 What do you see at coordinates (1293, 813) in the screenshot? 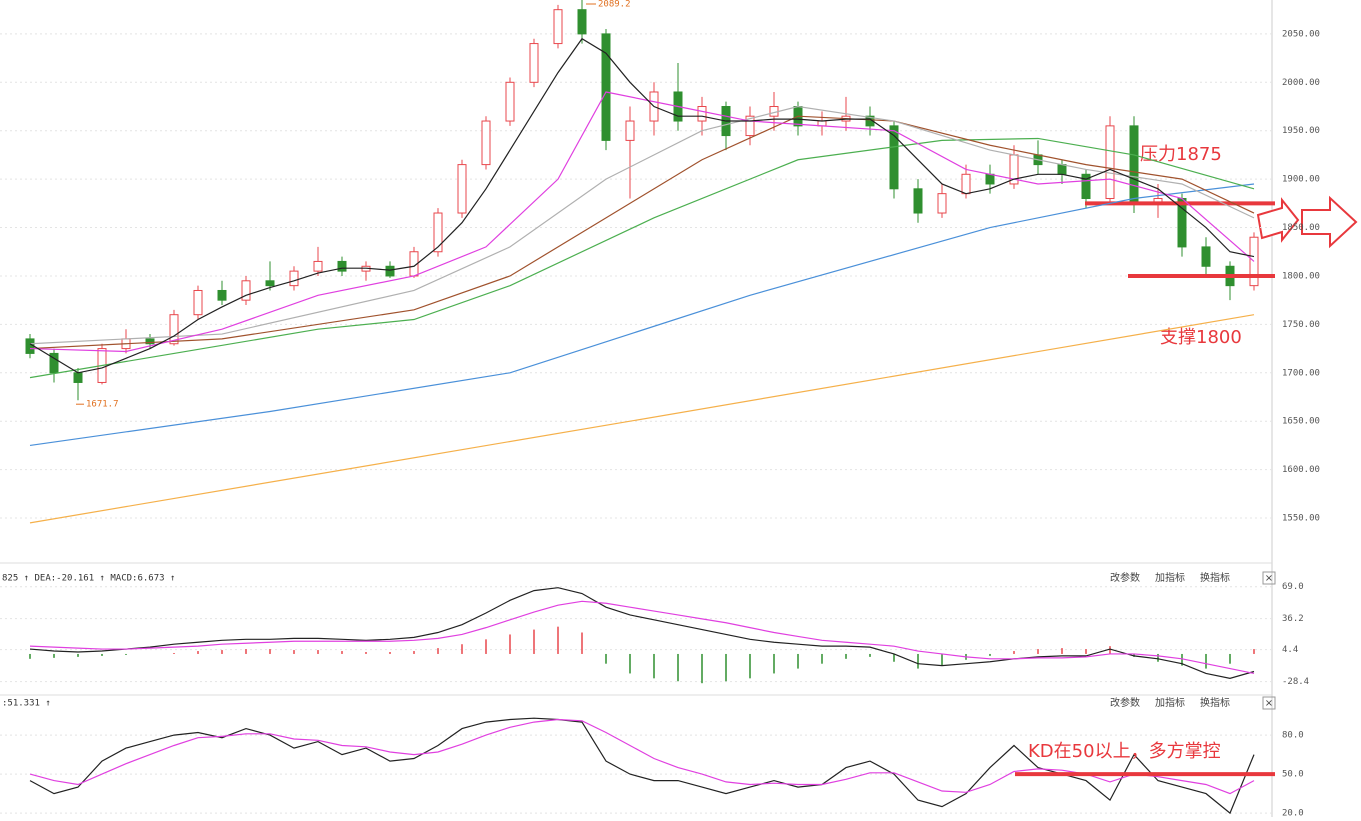
I see `y-tick-label: 20.0` at bounding box center [1293, 813].